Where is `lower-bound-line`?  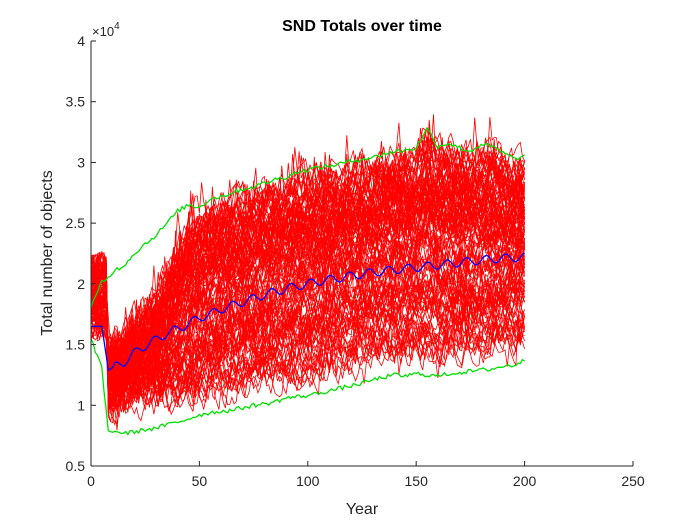 lower-bound-line is located at coordinates (307, 387).